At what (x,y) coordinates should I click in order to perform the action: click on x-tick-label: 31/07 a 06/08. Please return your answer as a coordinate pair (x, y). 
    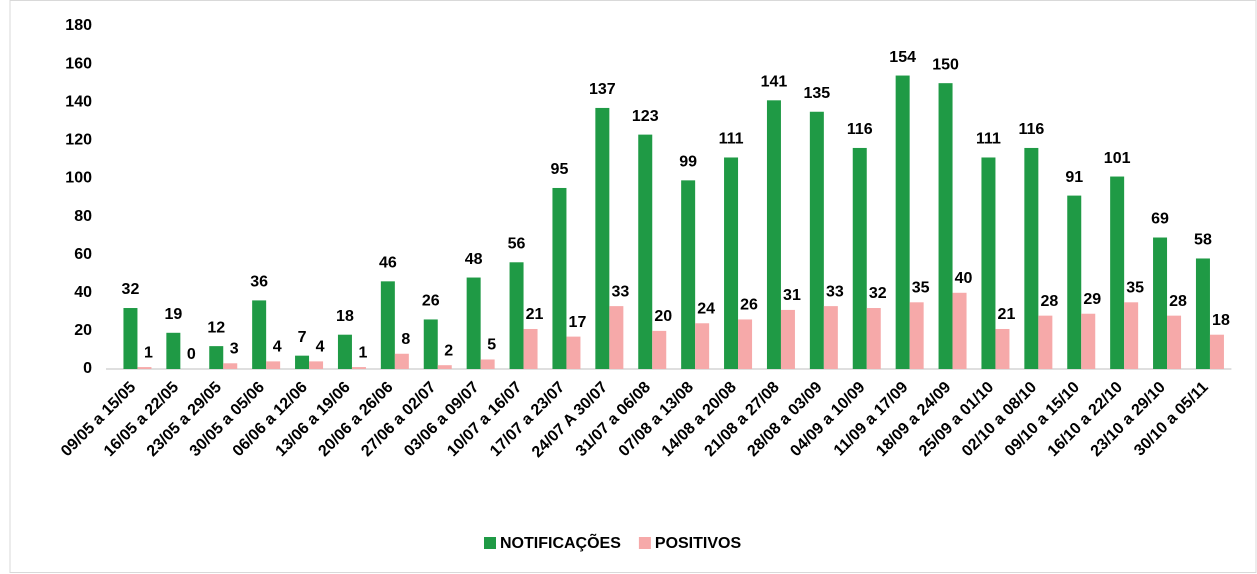
    Looking at the image, I should click on (613, 419).